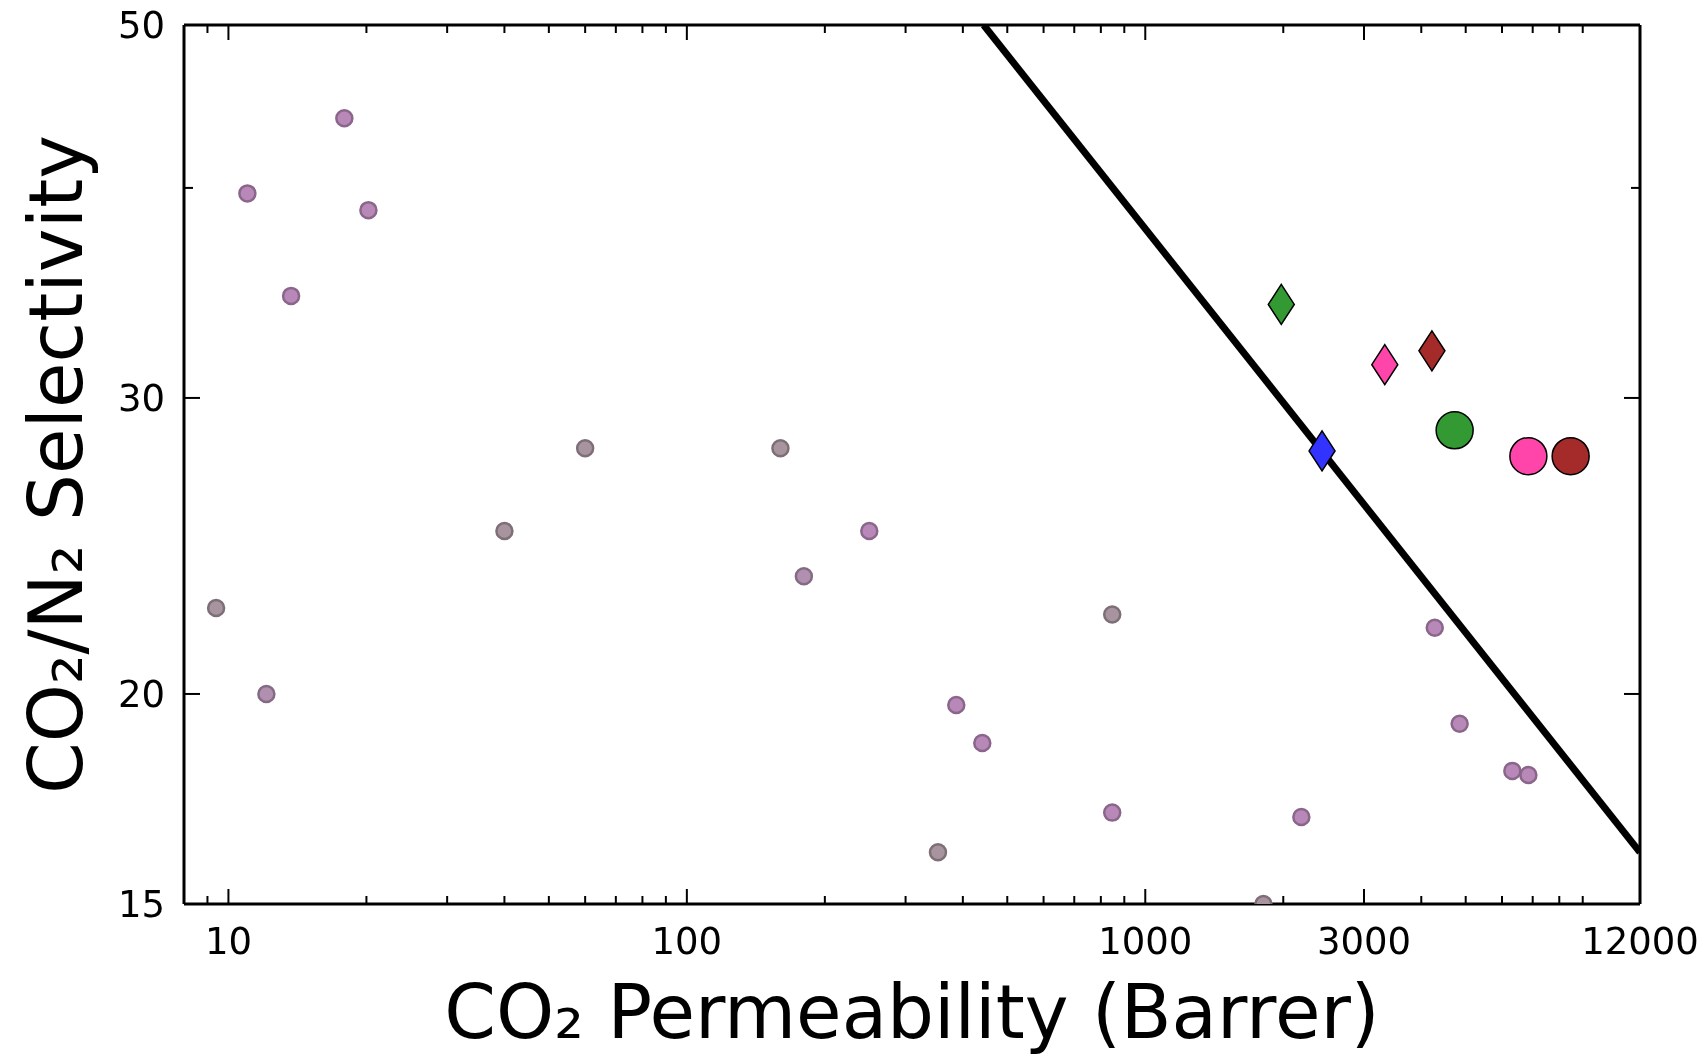  I want to click on x-axis-title: CO₂ Permeability (Barrer), so click(912, 1012).